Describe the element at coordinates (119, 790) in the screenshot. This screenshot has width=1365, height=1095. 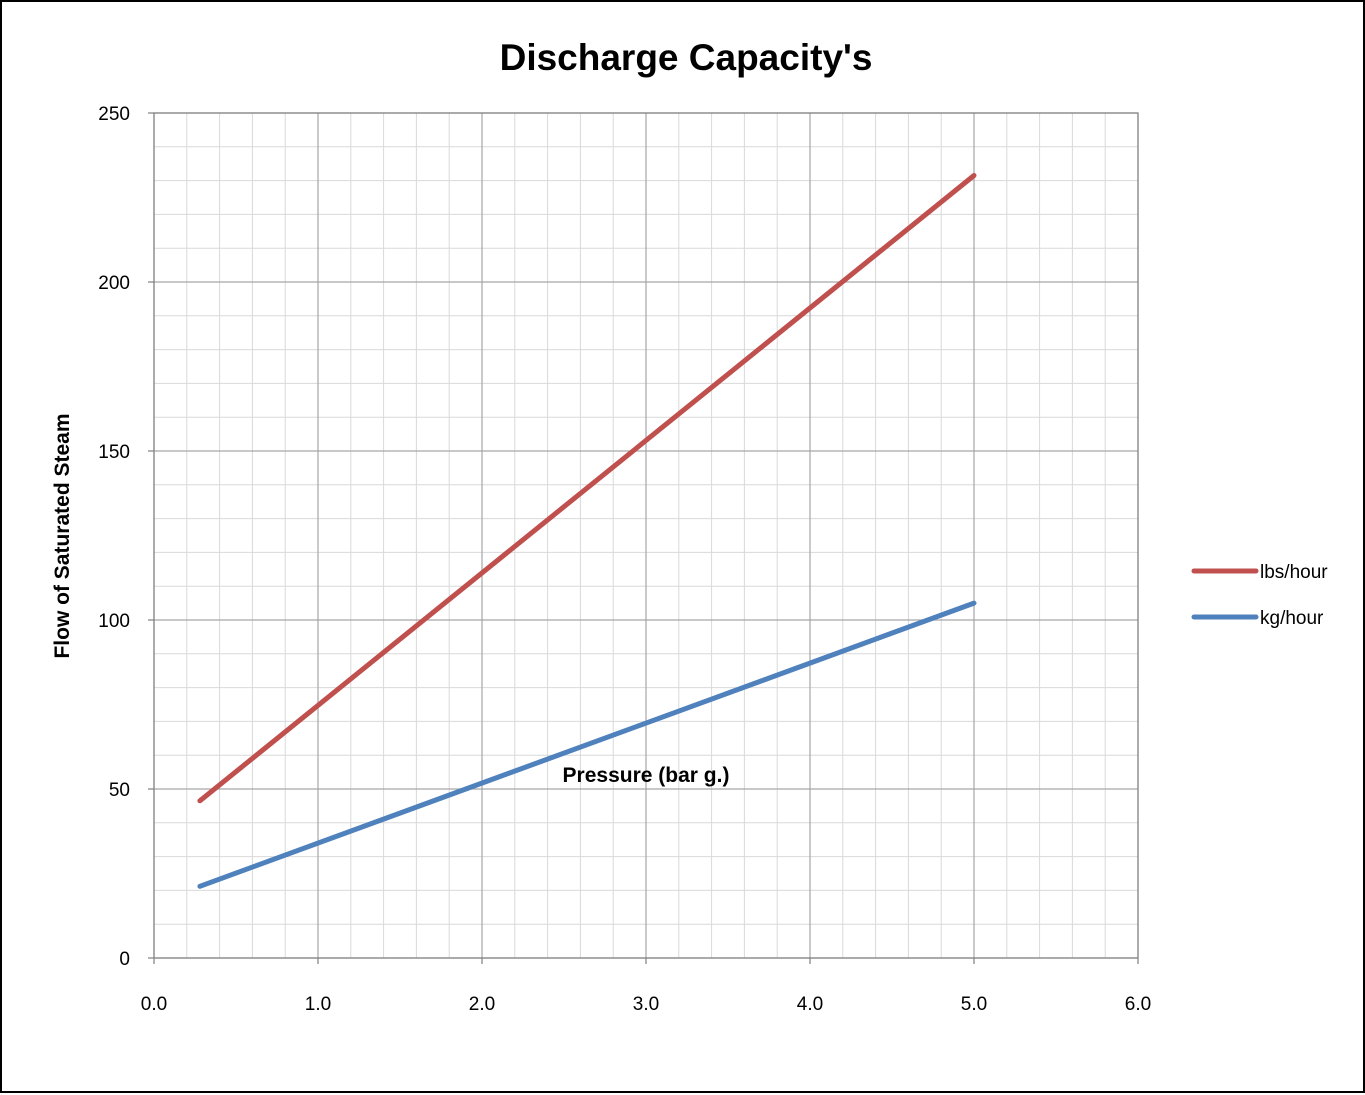
I see `y-tick-label: 50` at that location.